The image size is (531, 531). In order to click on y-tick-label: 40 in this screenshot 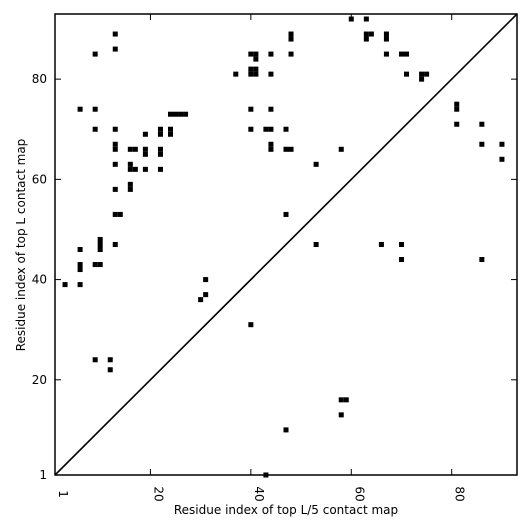, I will do `click(39, 280)`.